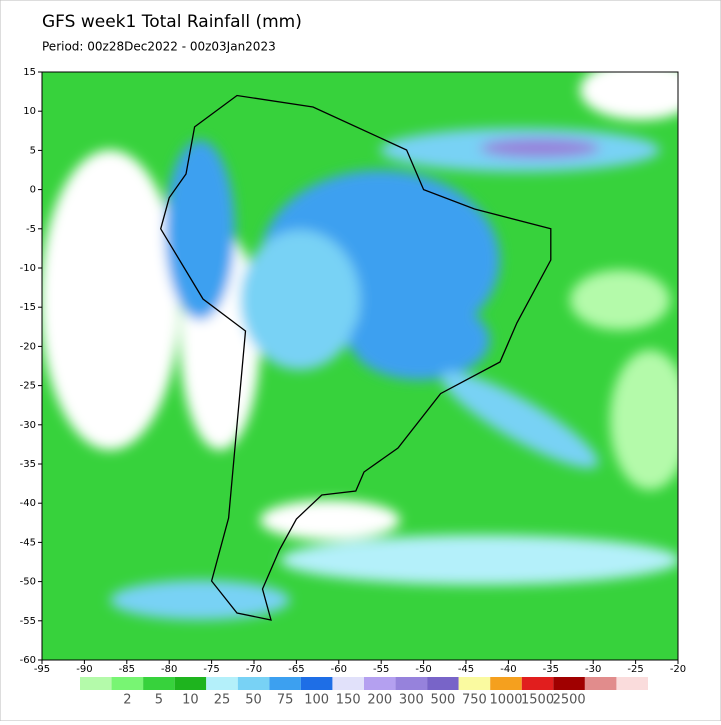  I want to click on y-tick-label: -15, so click(28, 307).